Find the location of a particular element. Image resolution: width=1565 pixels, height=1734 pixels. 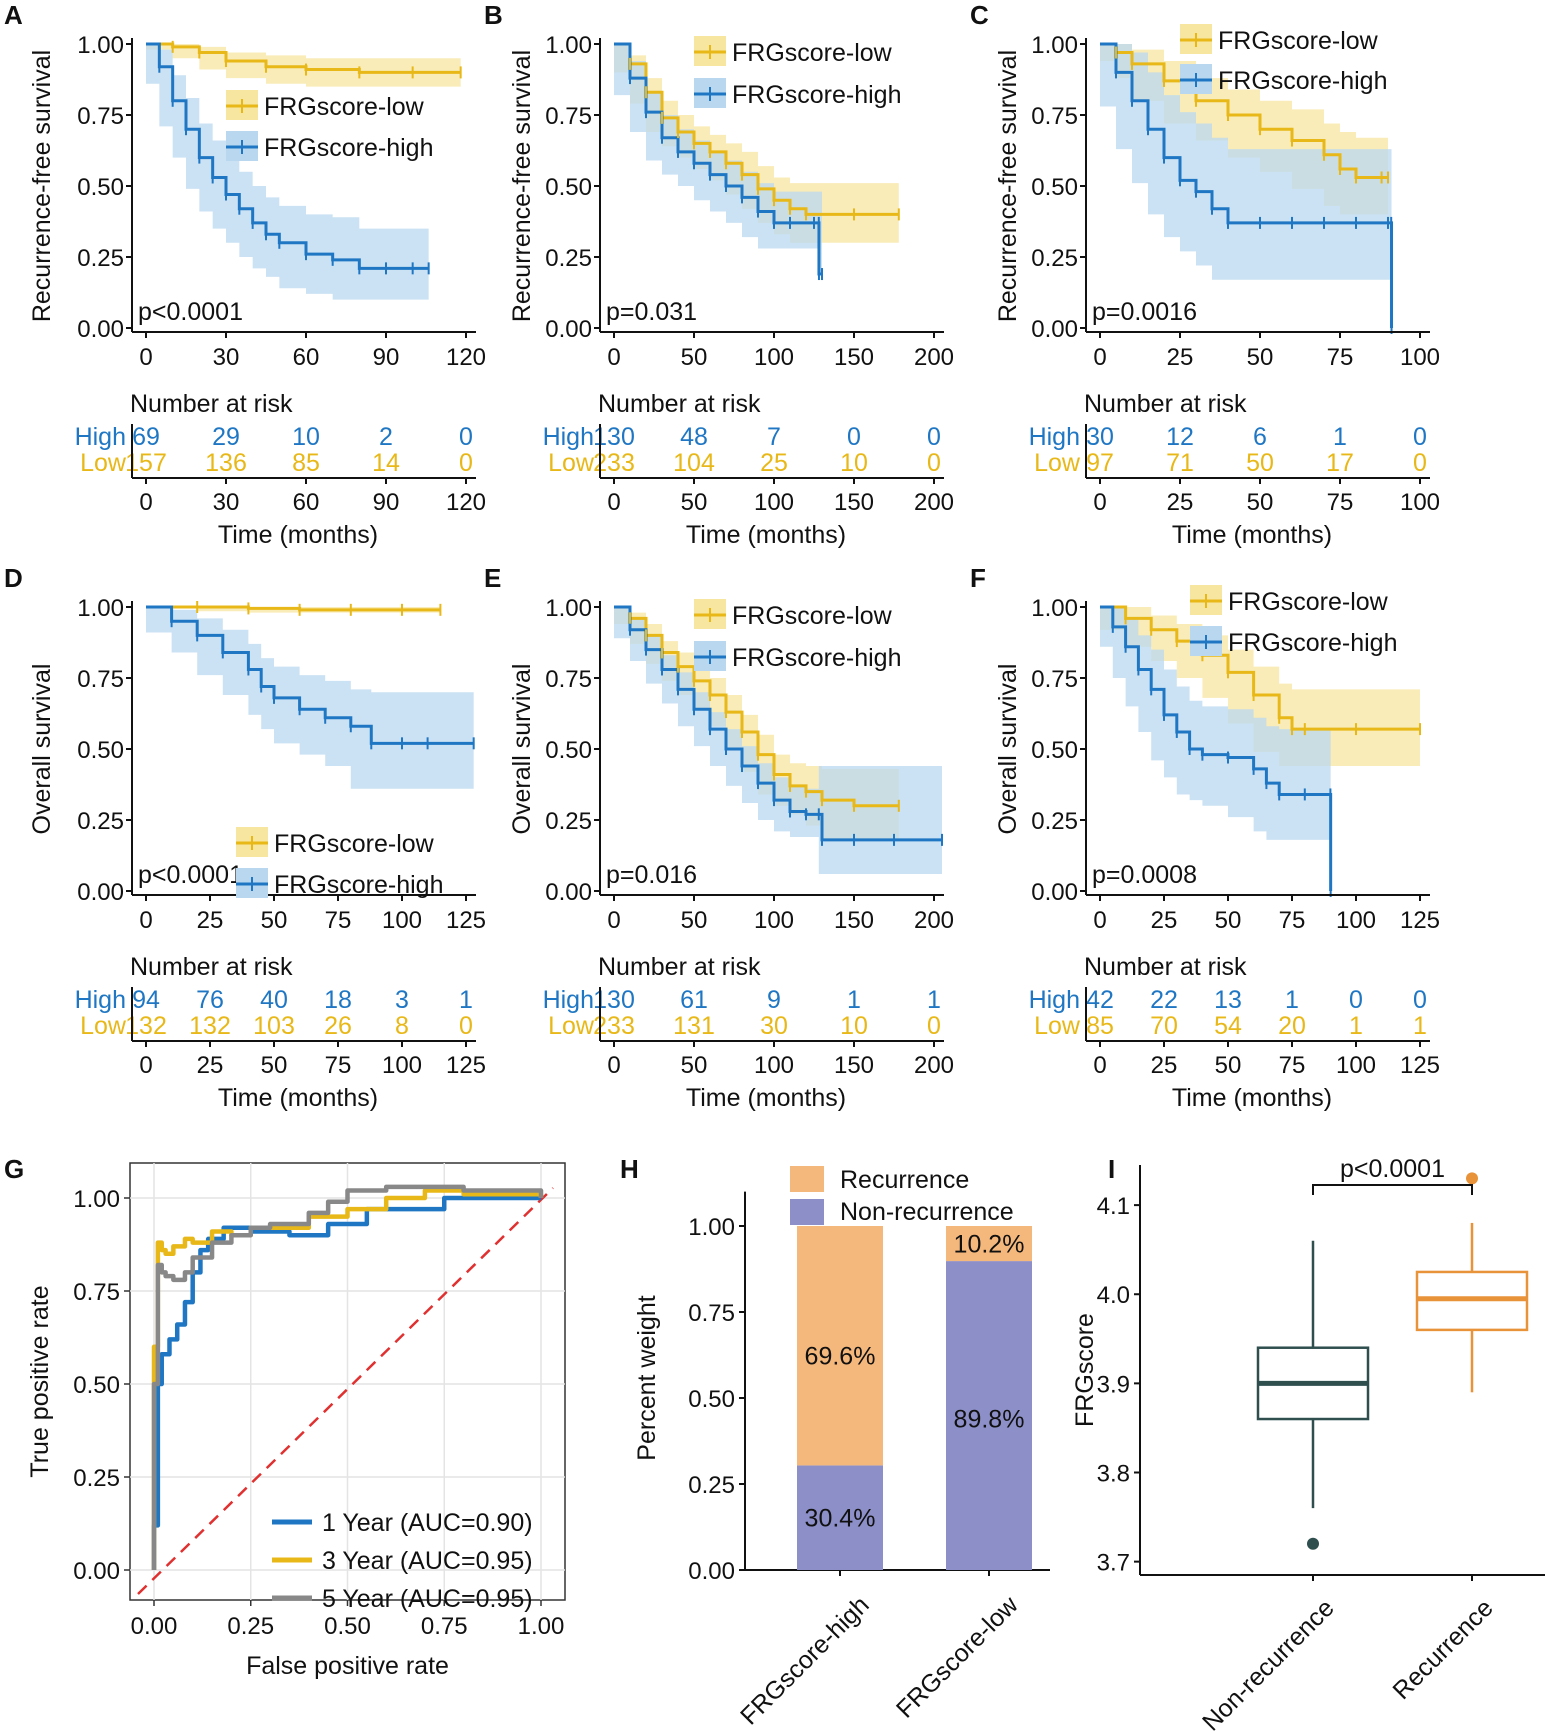

panel-label-C: C is located at coordinates (979, 15).